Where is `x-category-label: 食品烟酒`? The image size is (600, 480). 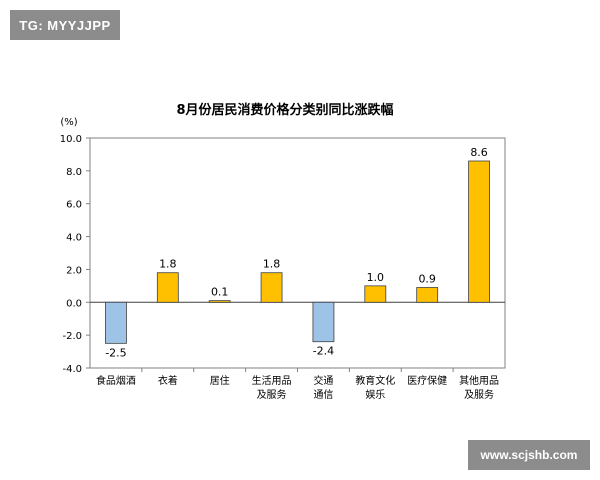 x-category-label: 食品烟酒 is located at coordinates (116, 380).